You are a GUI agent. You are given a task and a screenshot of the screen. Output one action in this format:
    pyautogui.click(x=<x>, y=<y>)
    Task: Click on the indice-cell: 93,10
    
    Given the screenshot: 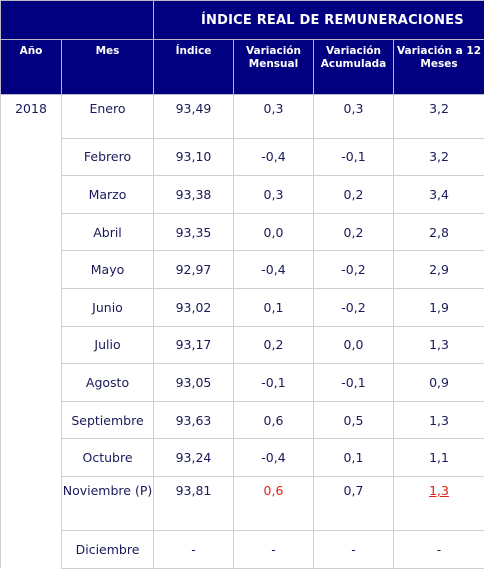 What is the action you would take?
    pyautogui.click(x=194, y=157)
    